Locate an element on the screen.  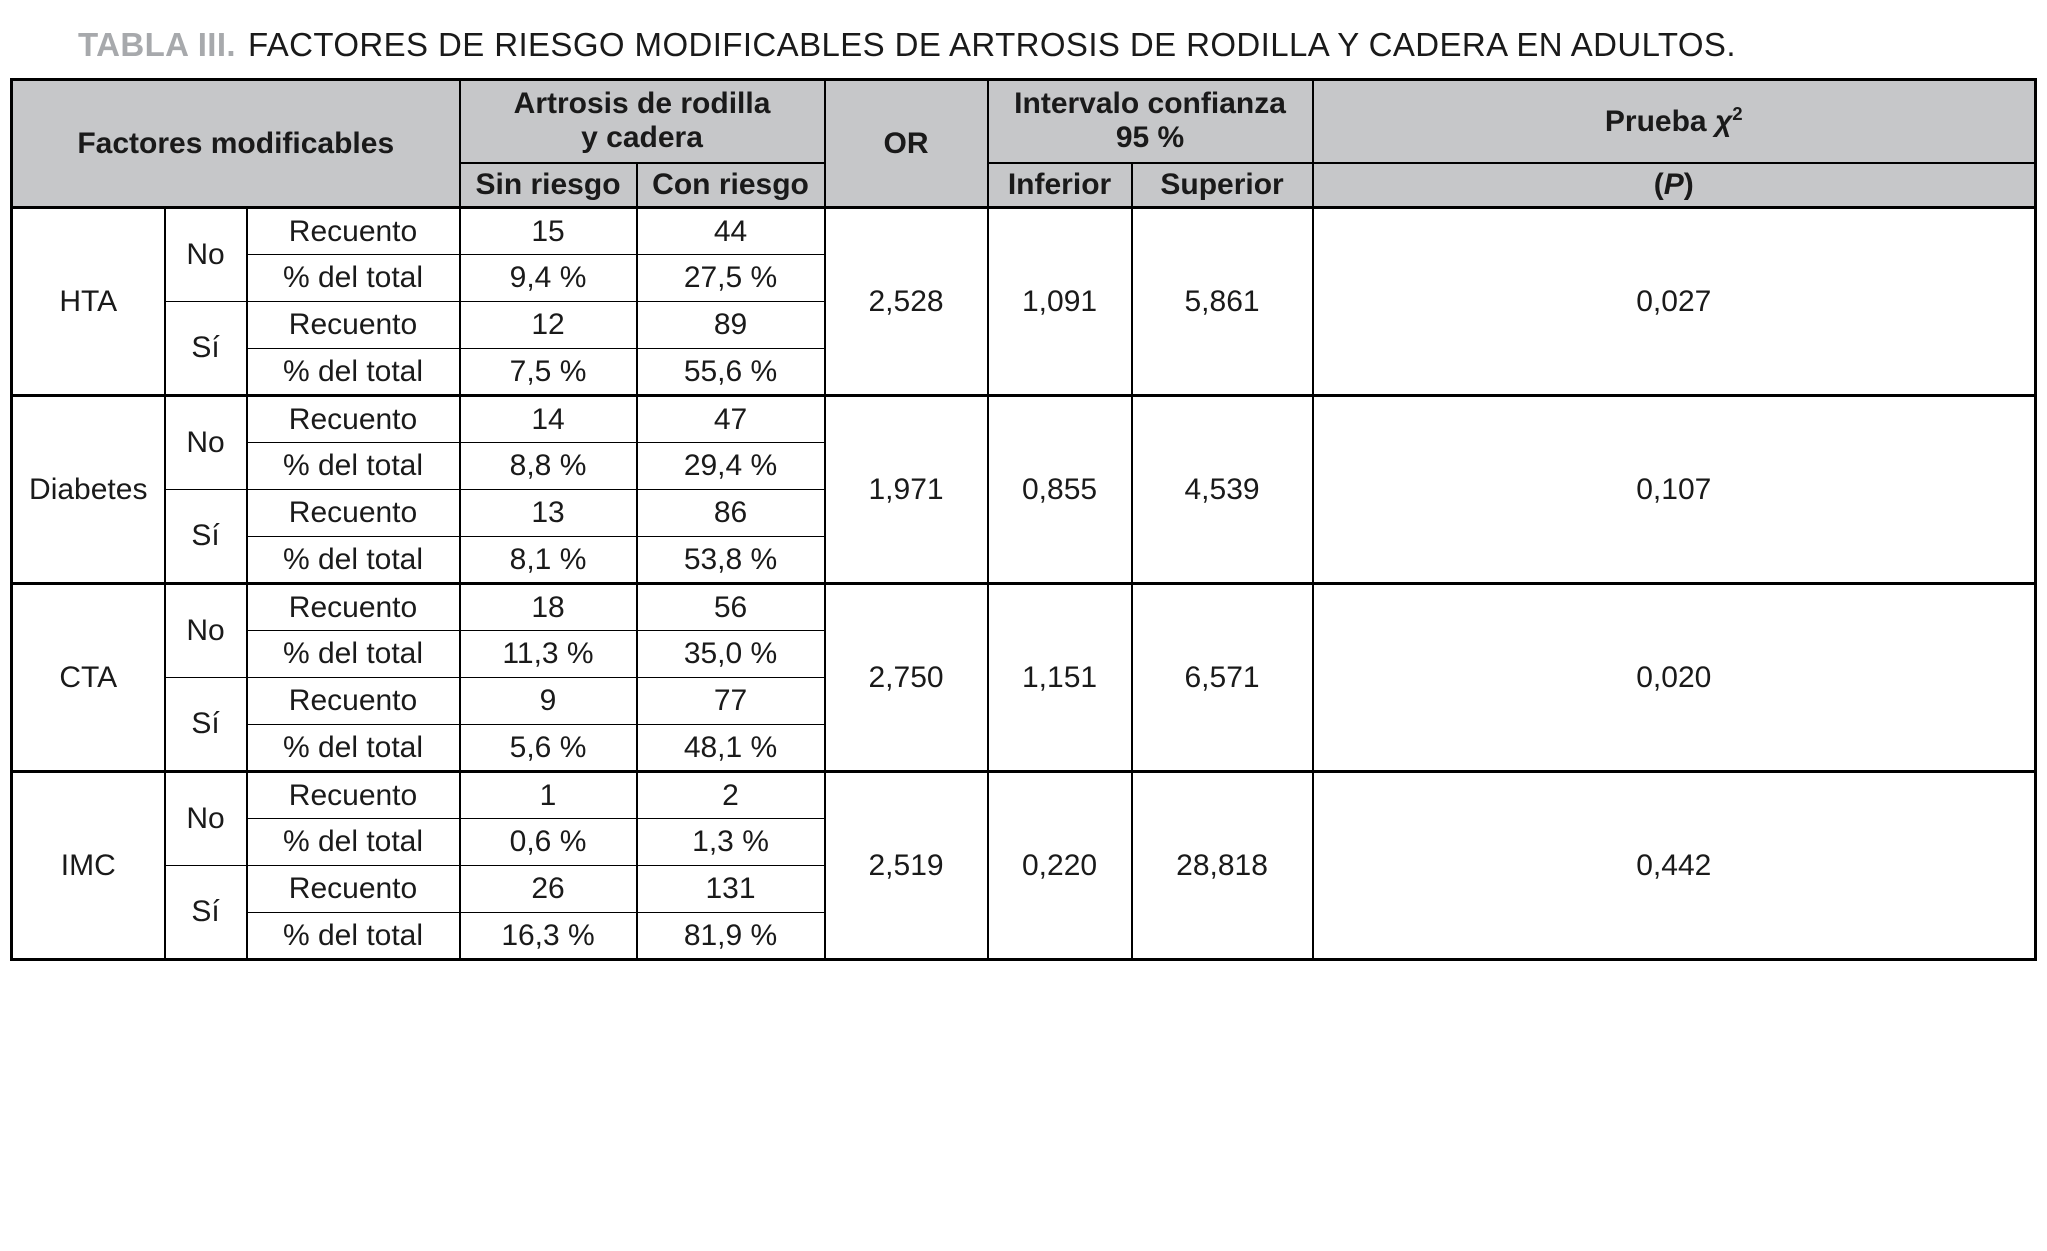
p-value-cell: 0,107 is located at coordinates (1674, 489).